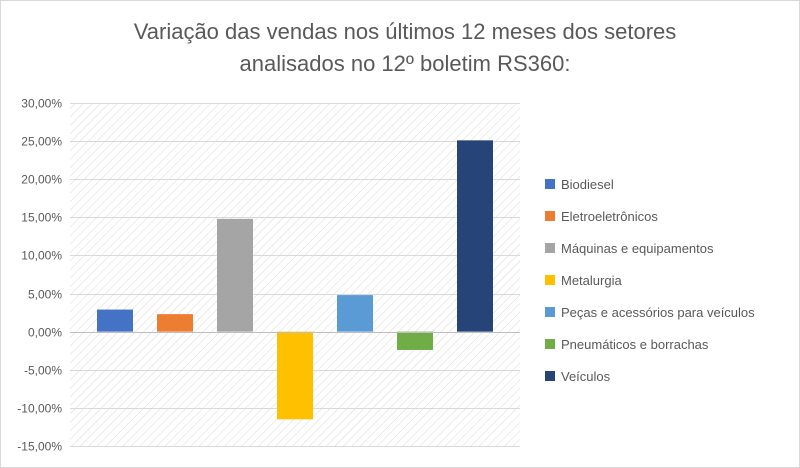 This screenshot has height=468, width=800. I want to click on legend-label: Metalurgia, so click(591, 280).